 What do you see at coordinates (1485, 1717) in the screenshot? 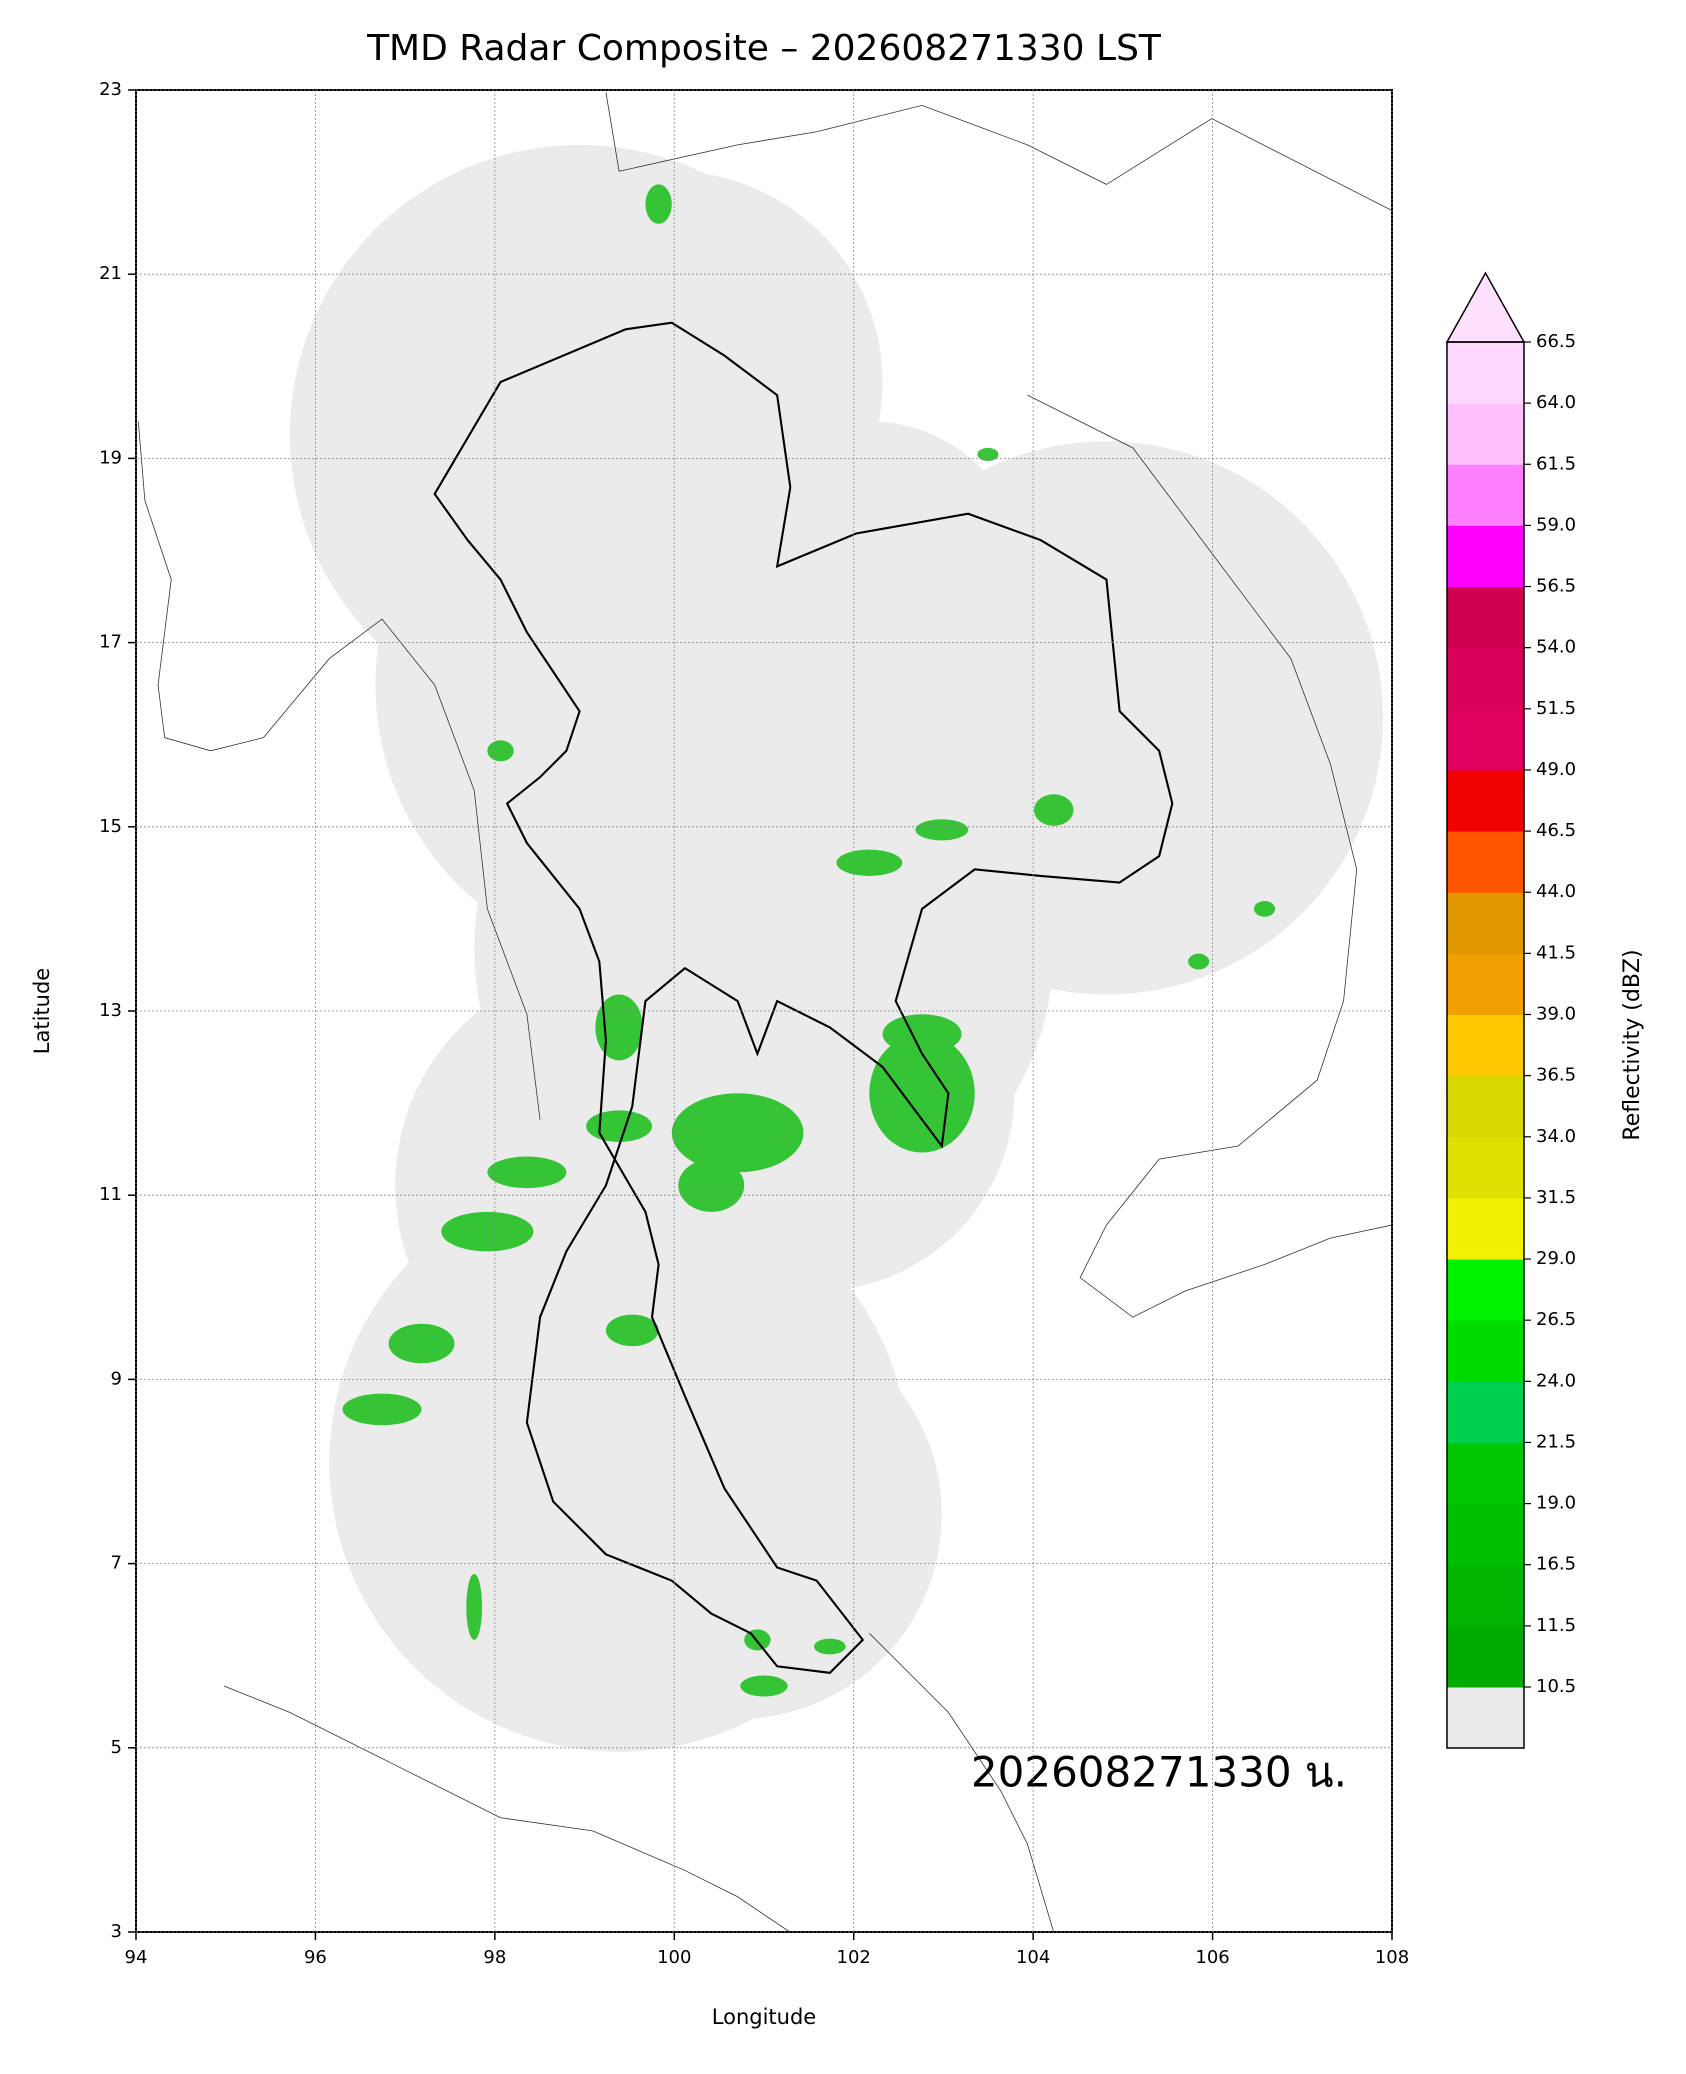
I see `colorbar-under` at bounding box center [1485, 1717].